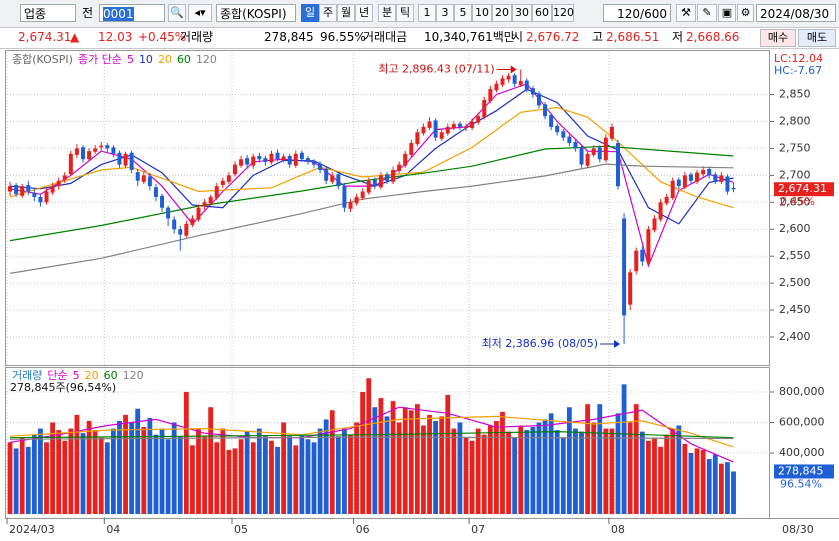 This screenshot has width=839, height=541. I want to click on interval-button: 60, so click(542, 13).